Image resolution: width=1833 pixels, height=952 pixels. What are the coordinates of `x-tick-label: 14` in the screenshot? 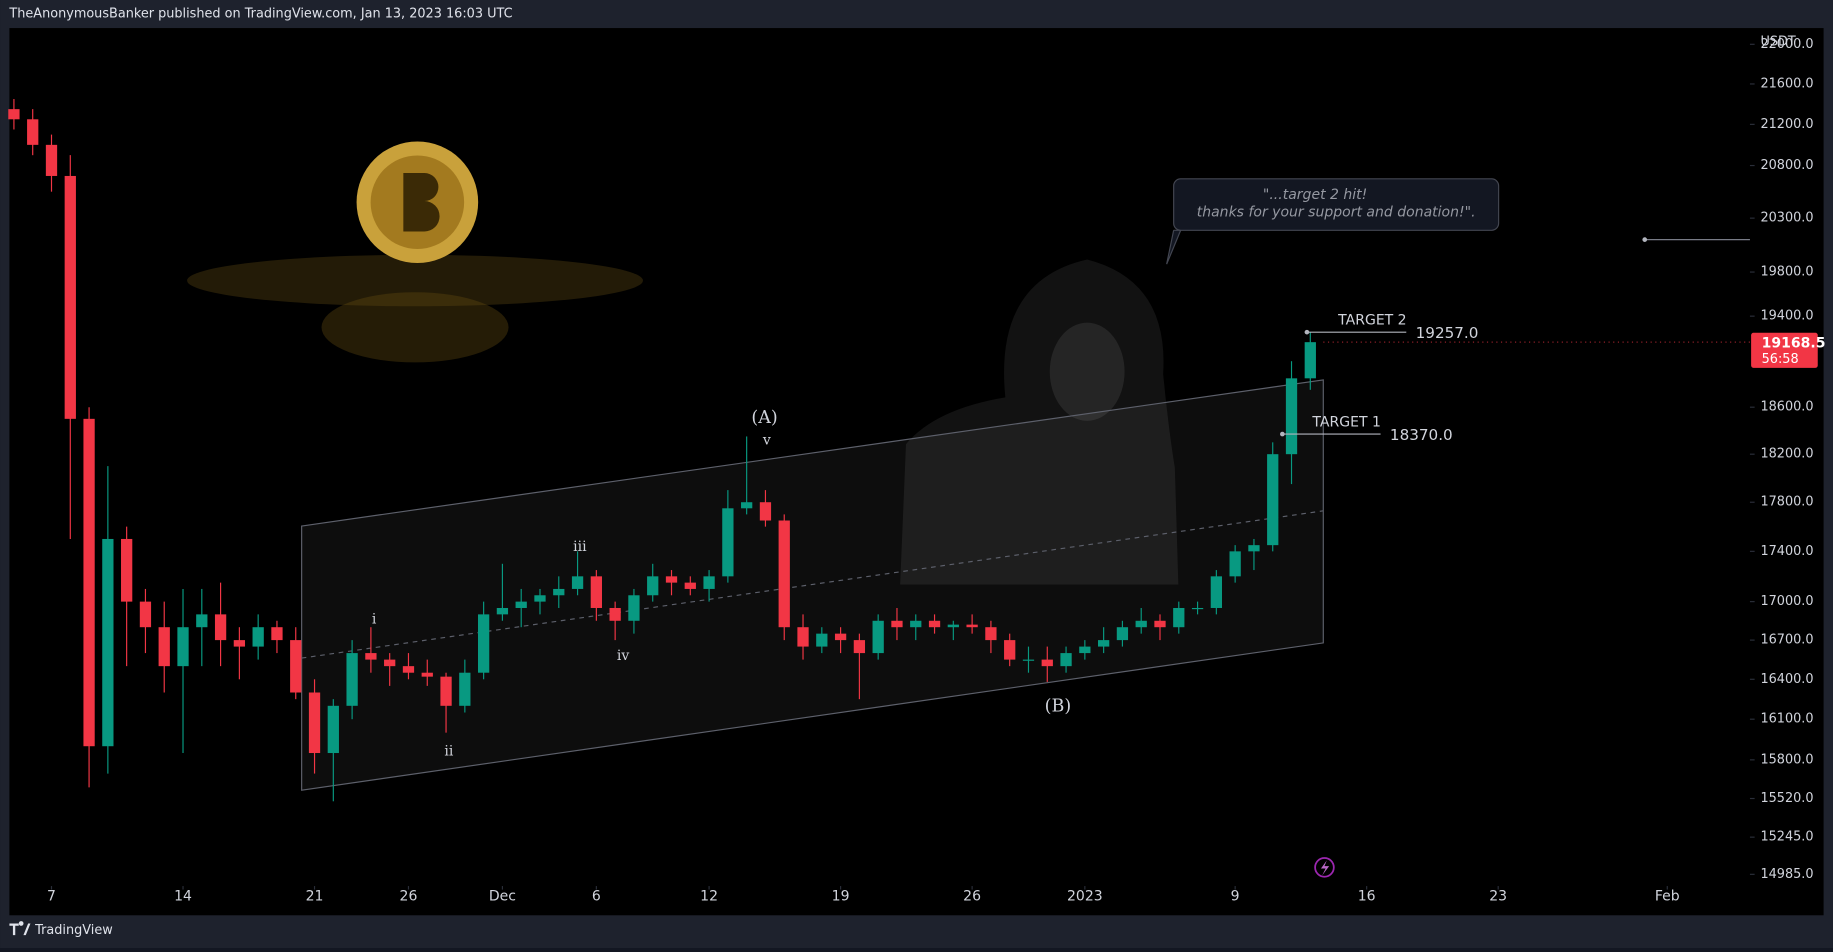 It's located at (183, 897).